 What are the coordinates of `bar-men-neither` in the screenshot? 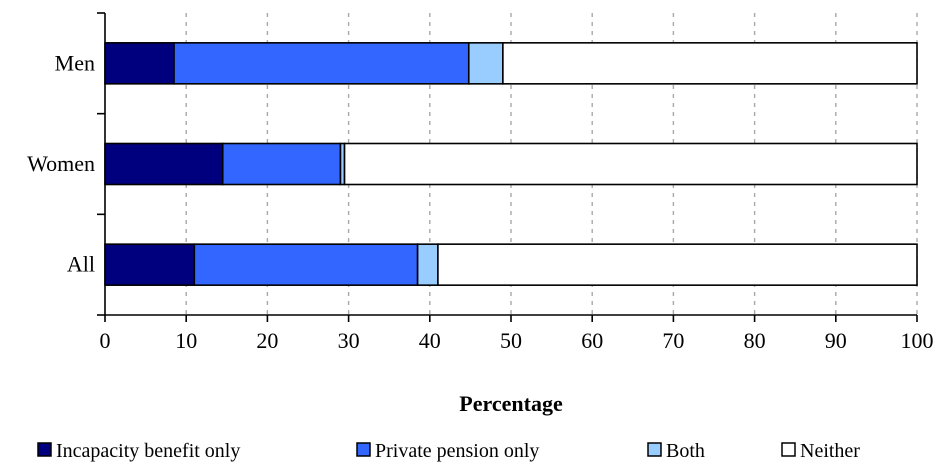 It's located at (710, 63).